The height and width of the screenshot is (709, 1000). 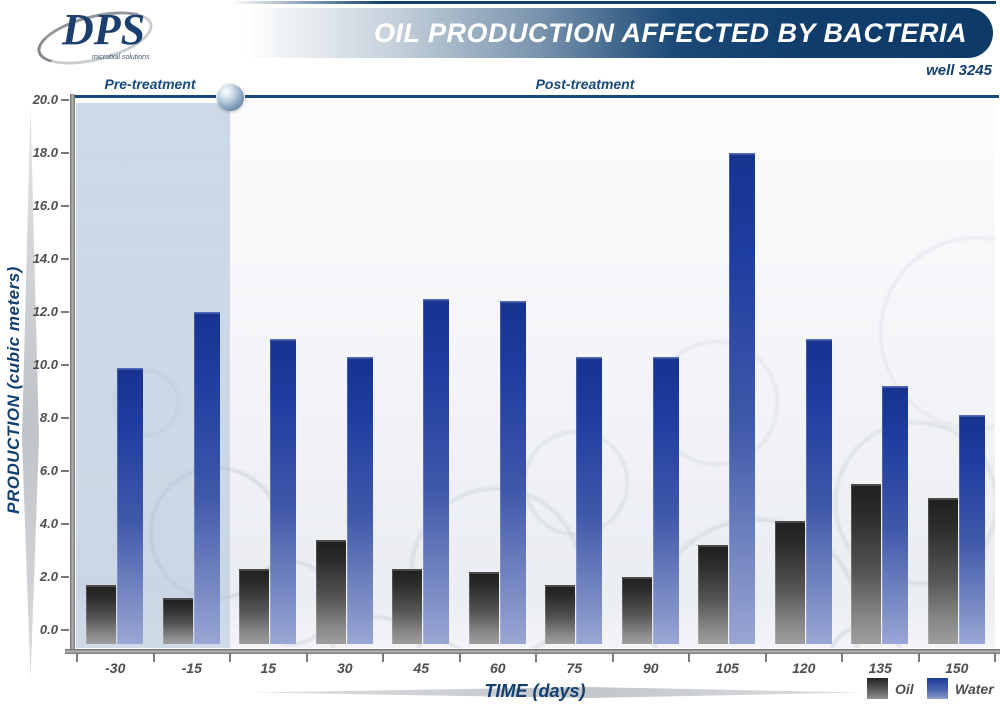 What do you see at coordinates (130, 505) in the screenshot?
I see `bar-water--30` at bounding box center [130, 505].